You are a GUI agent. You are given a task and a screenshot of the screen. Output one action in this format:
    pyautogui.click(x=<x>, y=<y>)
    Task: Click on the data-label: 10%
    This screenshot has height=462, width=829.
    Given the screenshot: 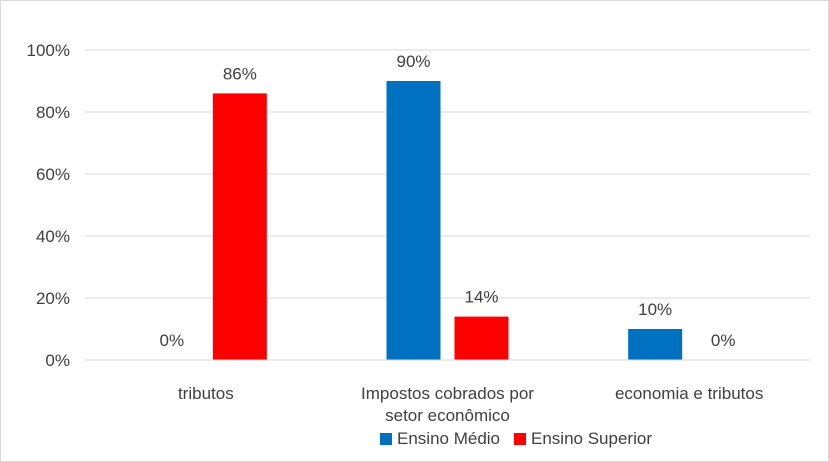 What is the action you would take?
    pyautogui.click(x=655, y=309)
    